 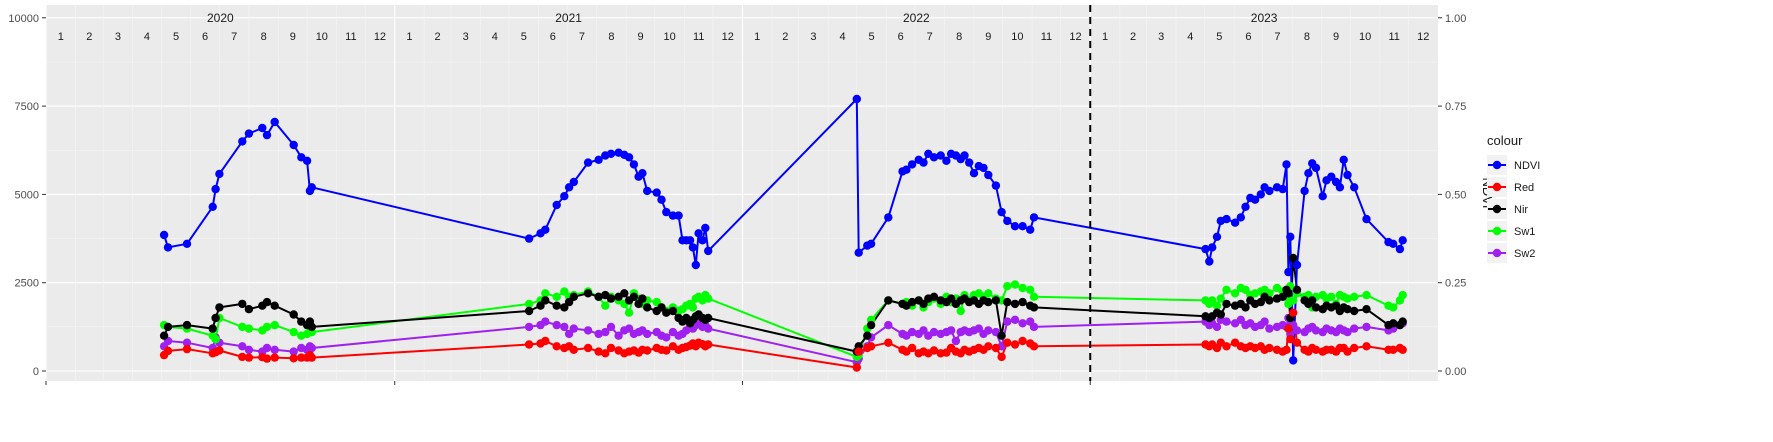 What do you see at coordinates (27, 107) in the screenshot?
I see `y-left-tick-label: 7500` at bounding box center [27, 107].